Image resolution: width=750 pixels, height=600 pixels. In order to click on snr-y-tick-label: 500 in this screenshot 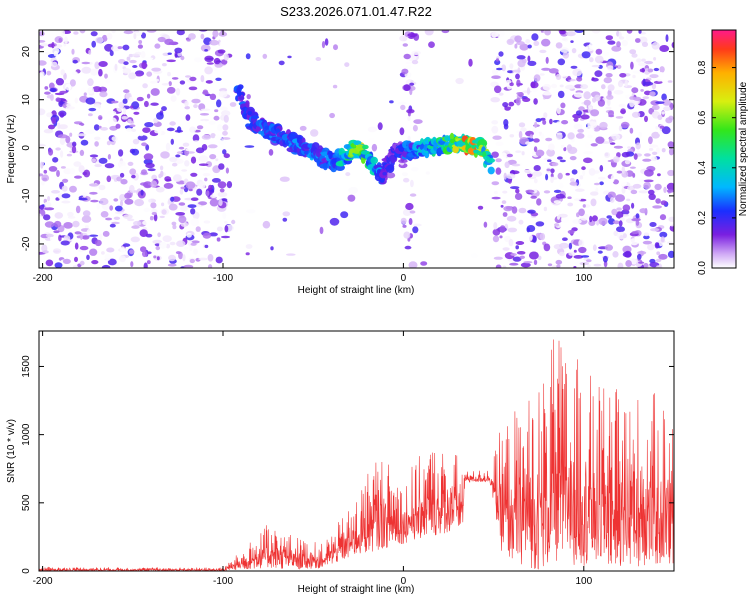, I will do `click(26, 502)`.